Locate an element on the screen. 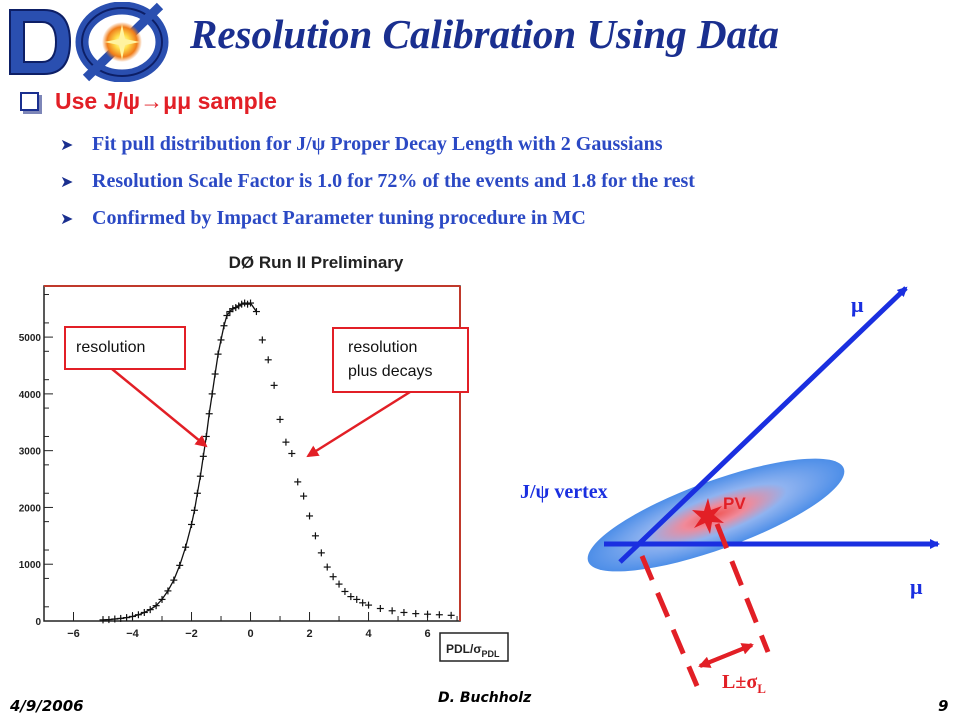 This screenshot has width=960, height=720. x-tick-label: 2 is located at coordinates (309, 634).